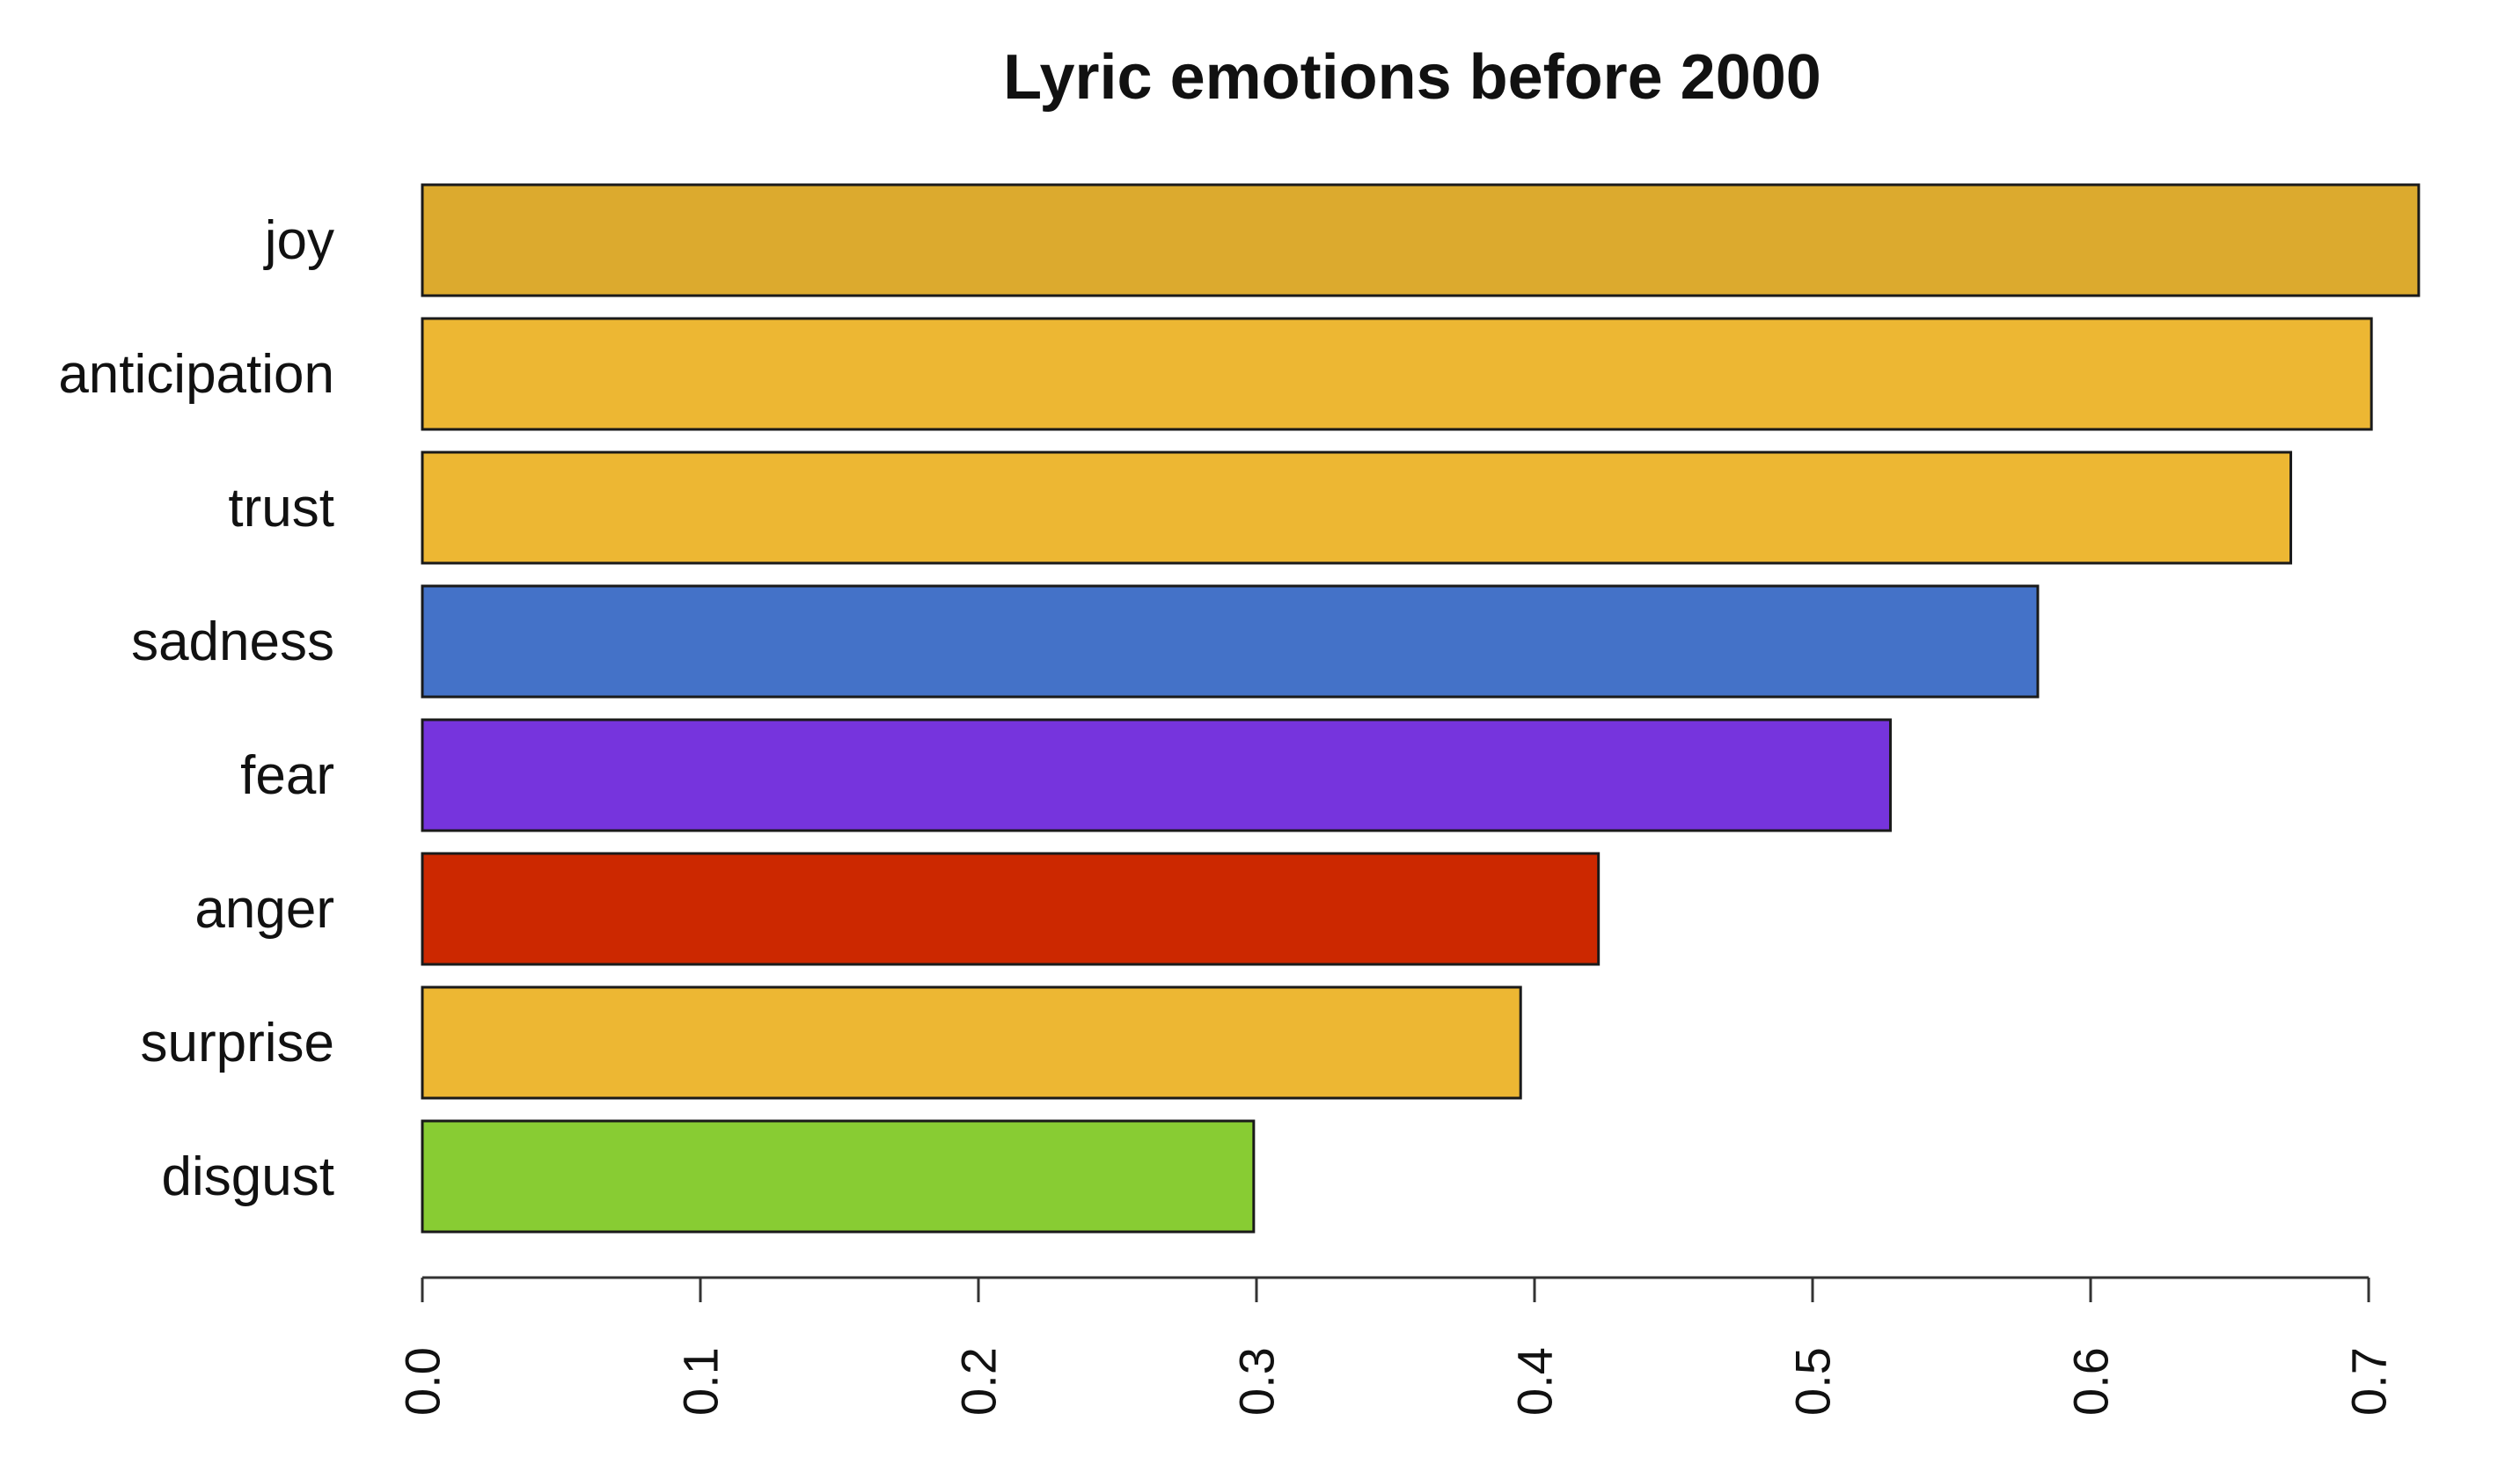 Image resolution: width=2520 pixels, height=1465 pixels. What do you see at coordinates (1397, 374) in the screenshot?
I see `bar-anticipation` at bounding box center [1397, 374].